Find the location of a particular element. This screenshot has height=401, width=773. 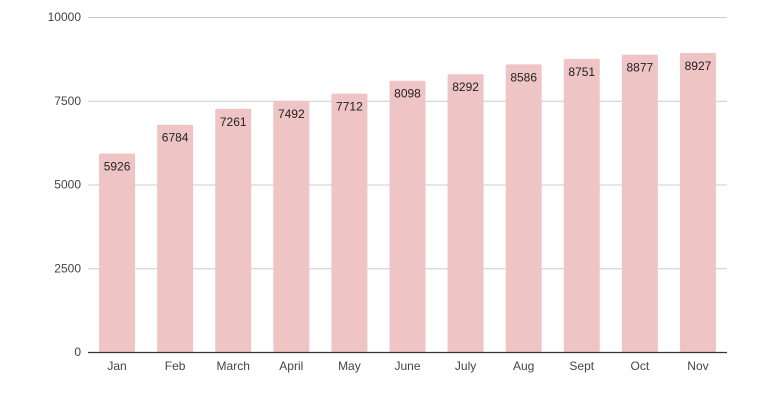

x-tick-label: Oct is located at coordinates (640, 366).